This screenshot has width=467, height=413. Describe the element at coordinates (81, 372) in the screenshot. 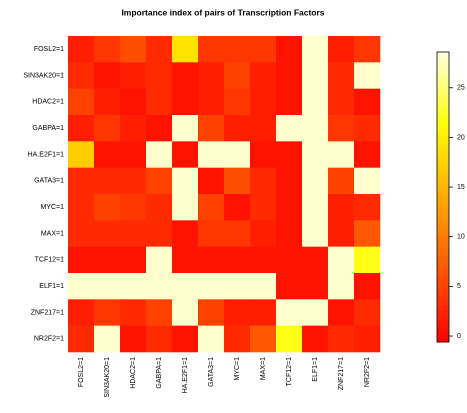

I see `column-label: FOSL2=1` at that location.